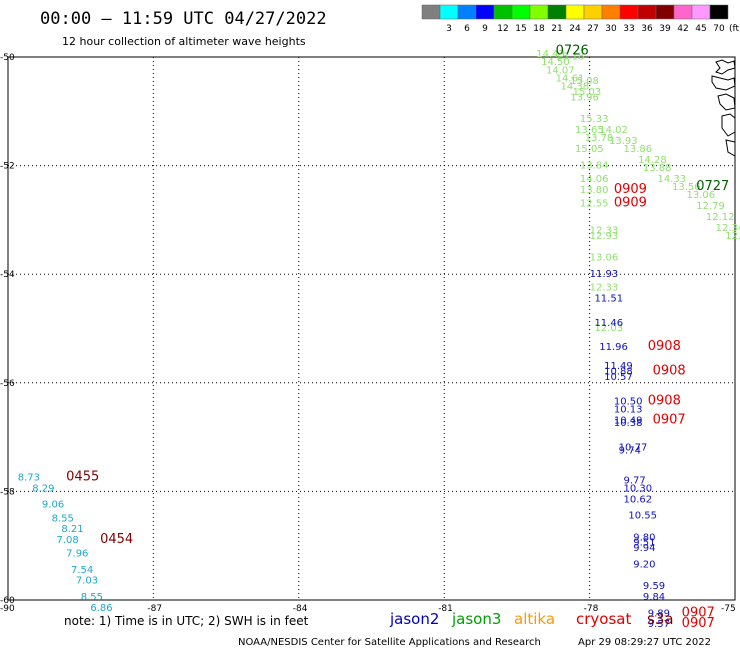  I want to click on data-point-label: 8.73, so click(29, 478).